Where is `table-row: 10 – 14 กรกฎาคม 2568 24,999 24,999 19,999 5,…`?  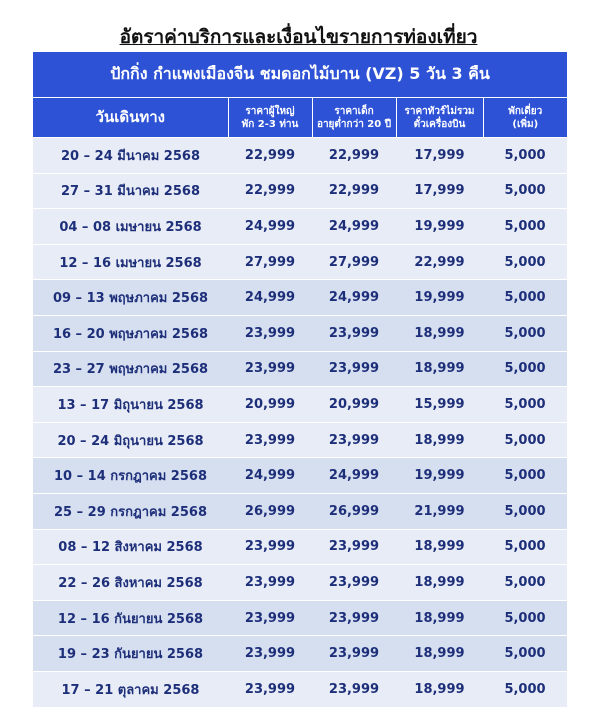
table-row: 10 – 14 กรกฎาคม 2568 24,999 24,999 19,999 5,… is located at coordinates (300, 475).